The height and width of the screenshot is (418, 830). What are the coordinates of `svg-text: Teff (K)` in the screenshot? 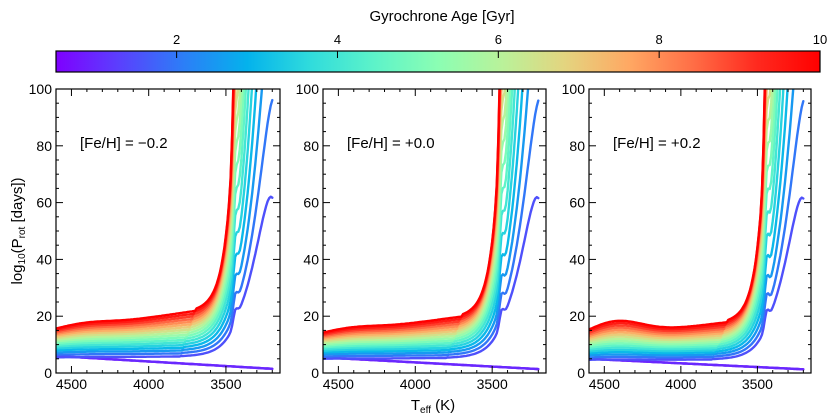 It's located at (433, 406).